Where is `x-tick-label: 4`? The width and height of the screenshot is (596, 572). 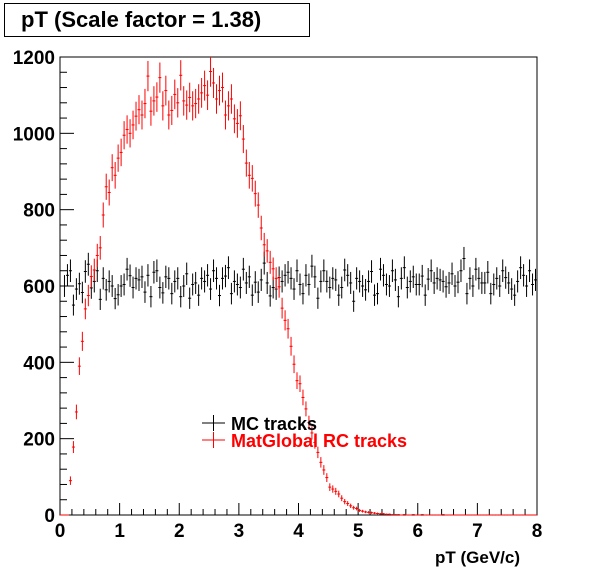
x-tick-label: 4 is located at coordinates (298, 531).